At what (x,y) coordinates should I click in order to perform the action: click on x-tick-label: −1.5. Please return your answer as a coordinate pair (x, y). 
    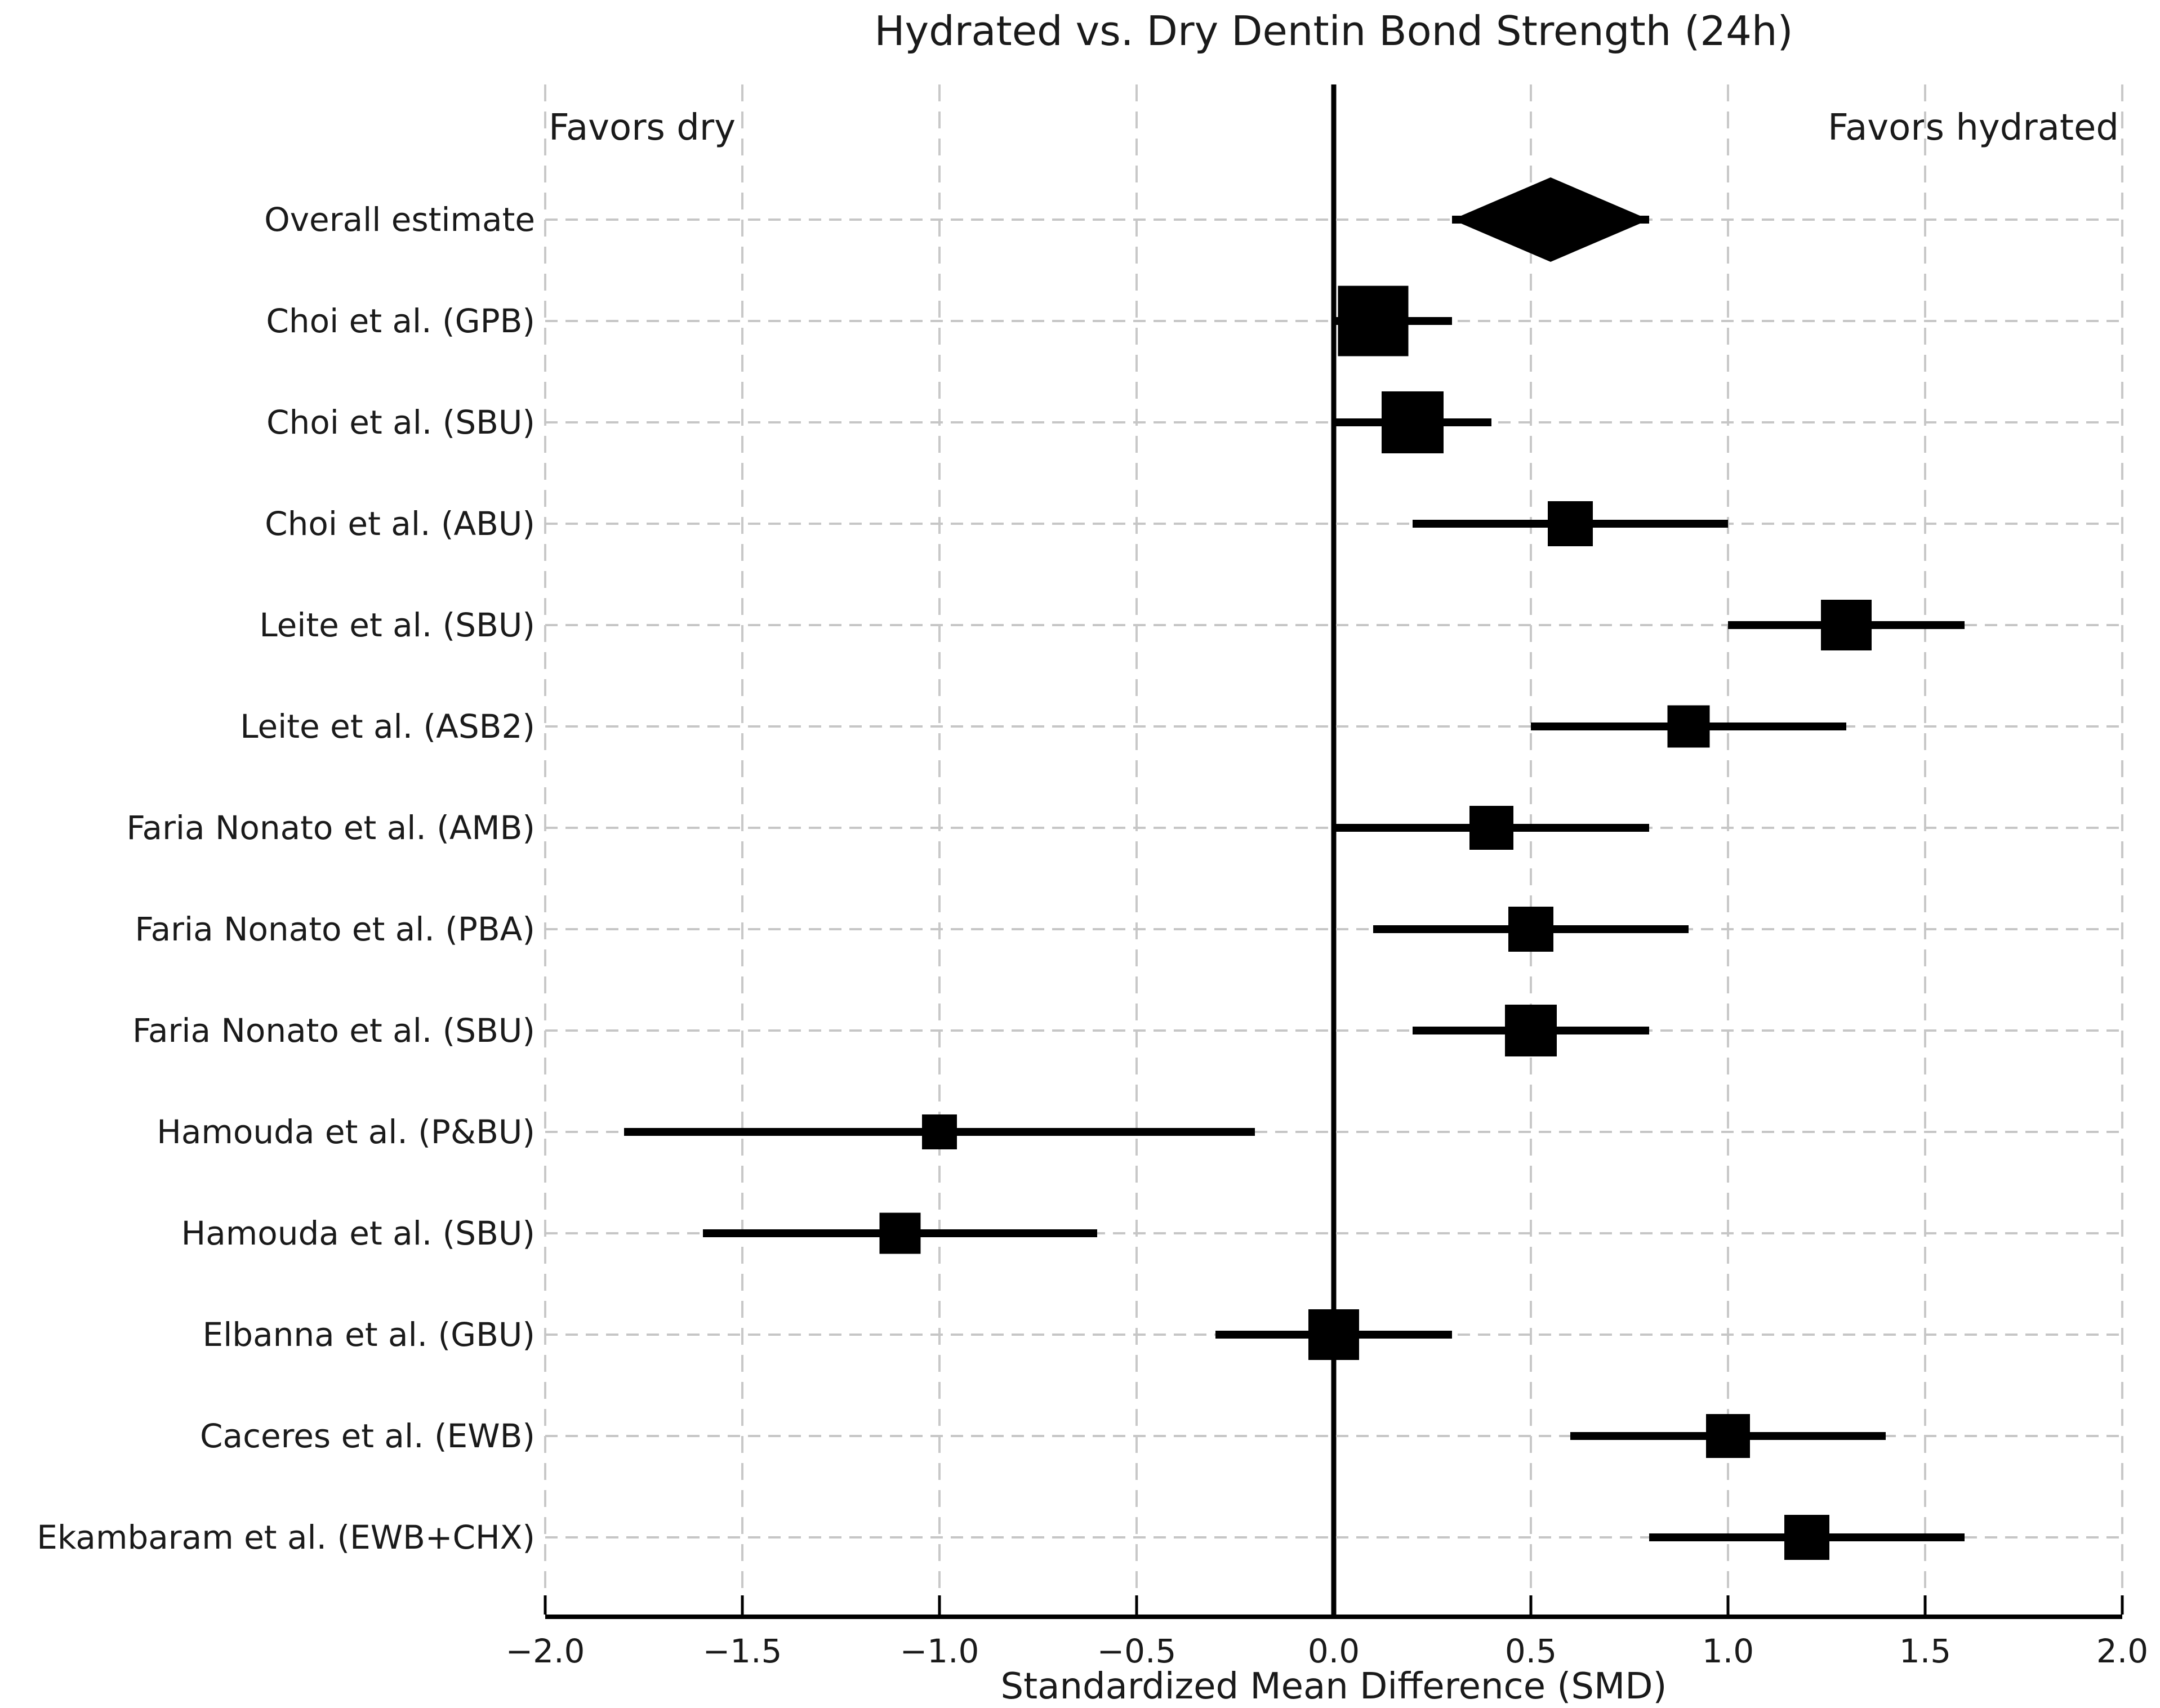
    Looking at the image, I should click on (742, 1651).